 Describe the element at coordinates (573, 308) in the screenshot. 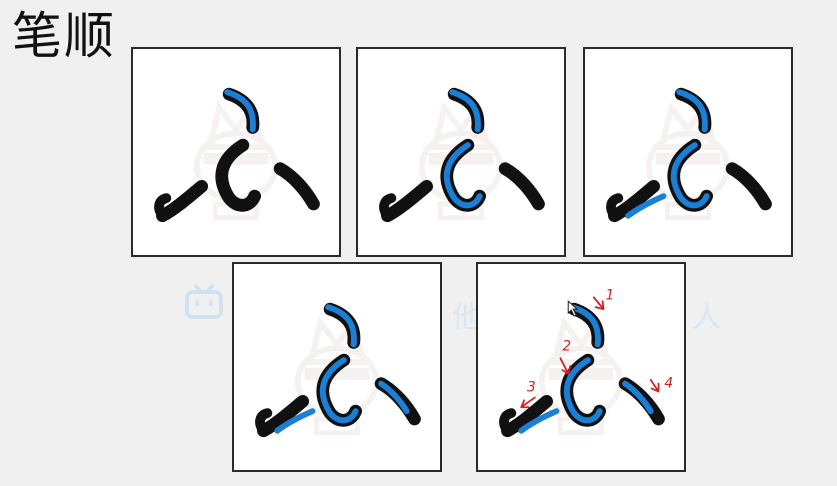

I see `mouse-cursor-icon` at that location.